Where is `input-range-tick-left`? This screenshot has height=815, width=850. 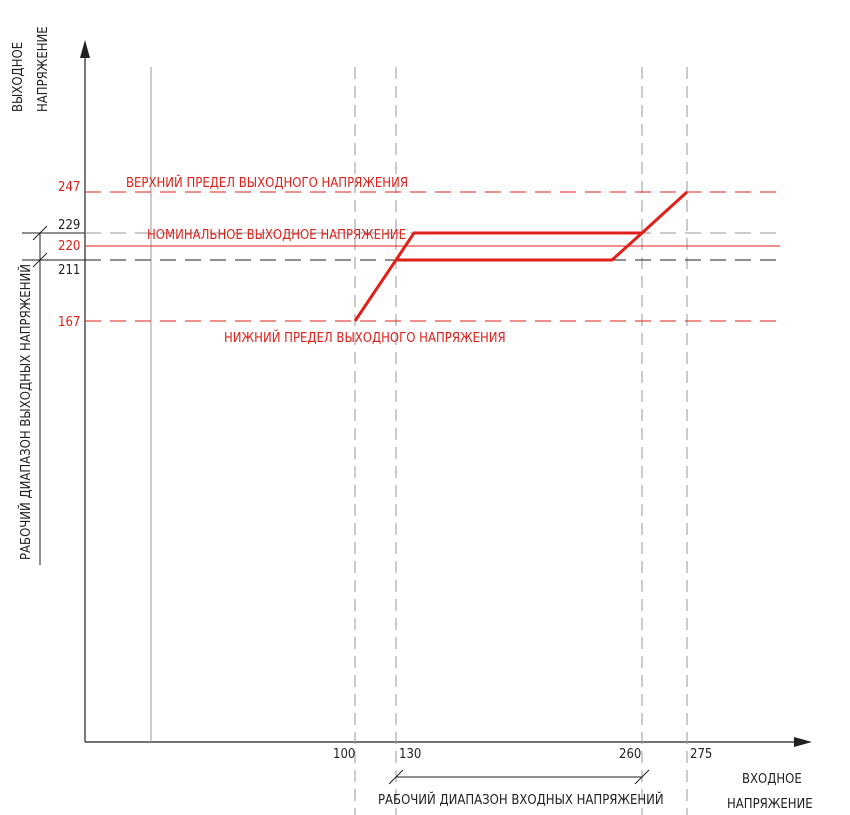 input-range-tick-left is located at coordinates (396, 777).